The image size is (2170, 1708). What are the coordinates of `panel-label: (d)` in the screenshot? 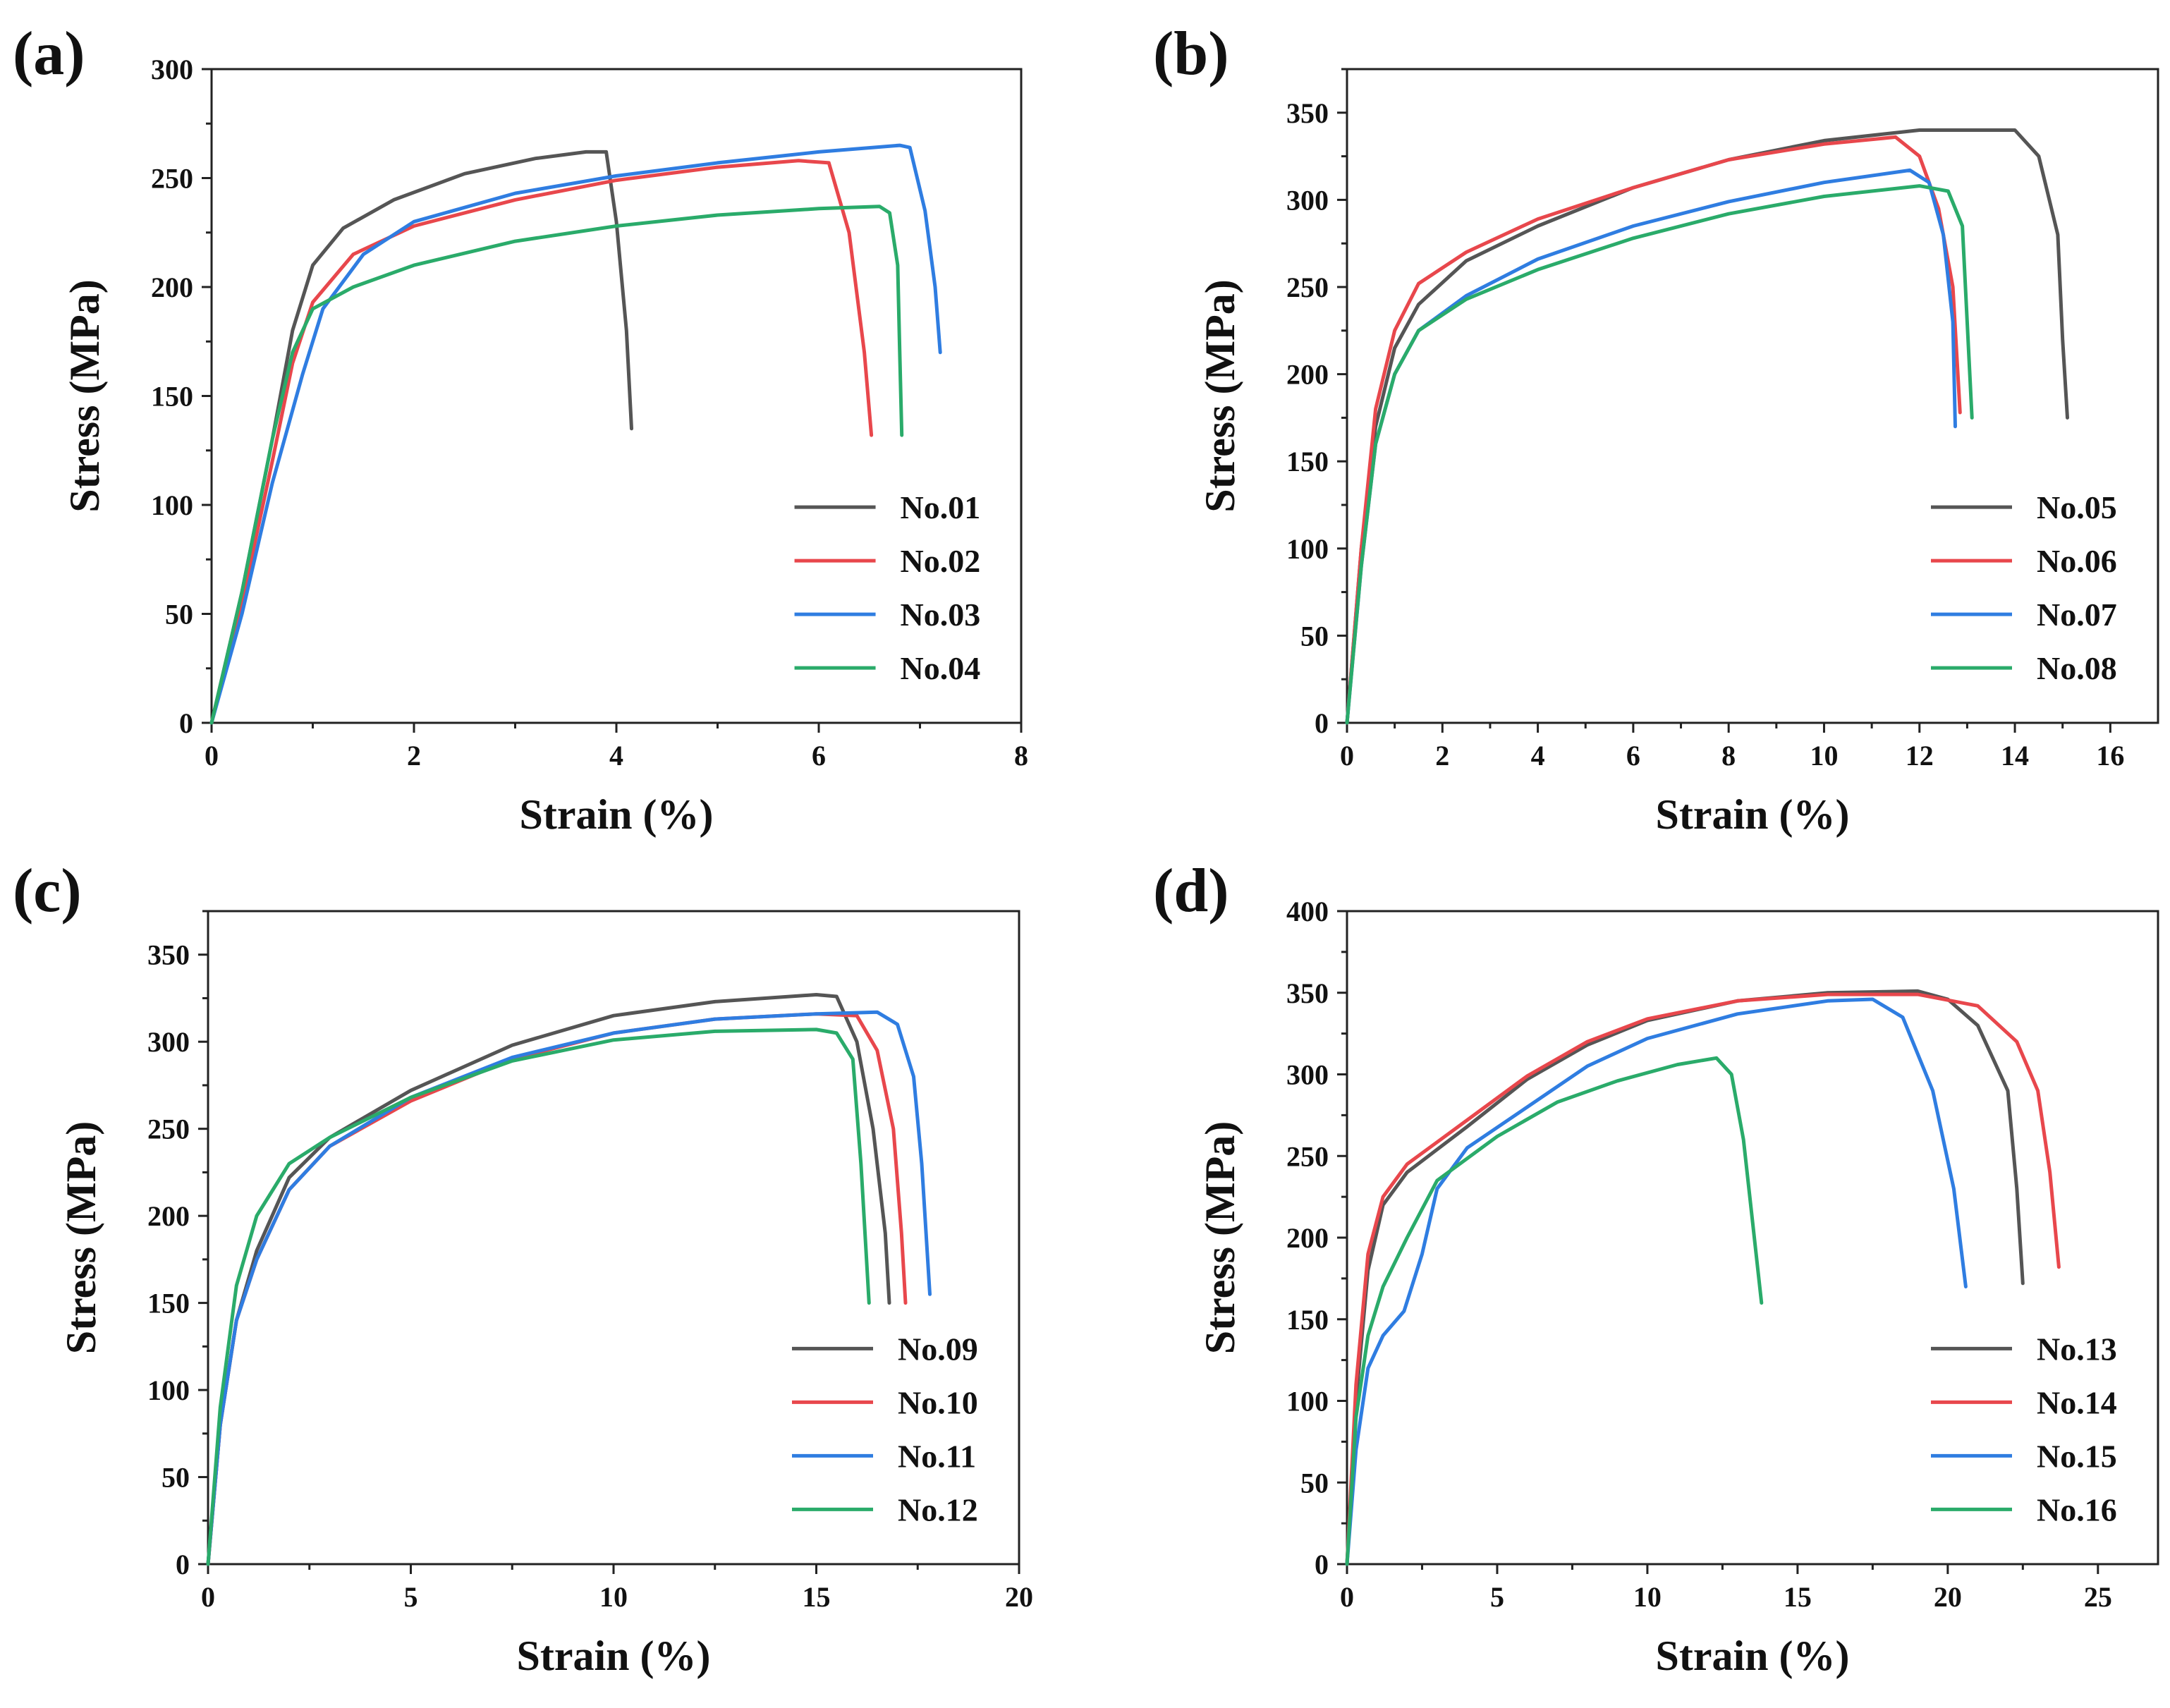 It's located at (1191, 891).